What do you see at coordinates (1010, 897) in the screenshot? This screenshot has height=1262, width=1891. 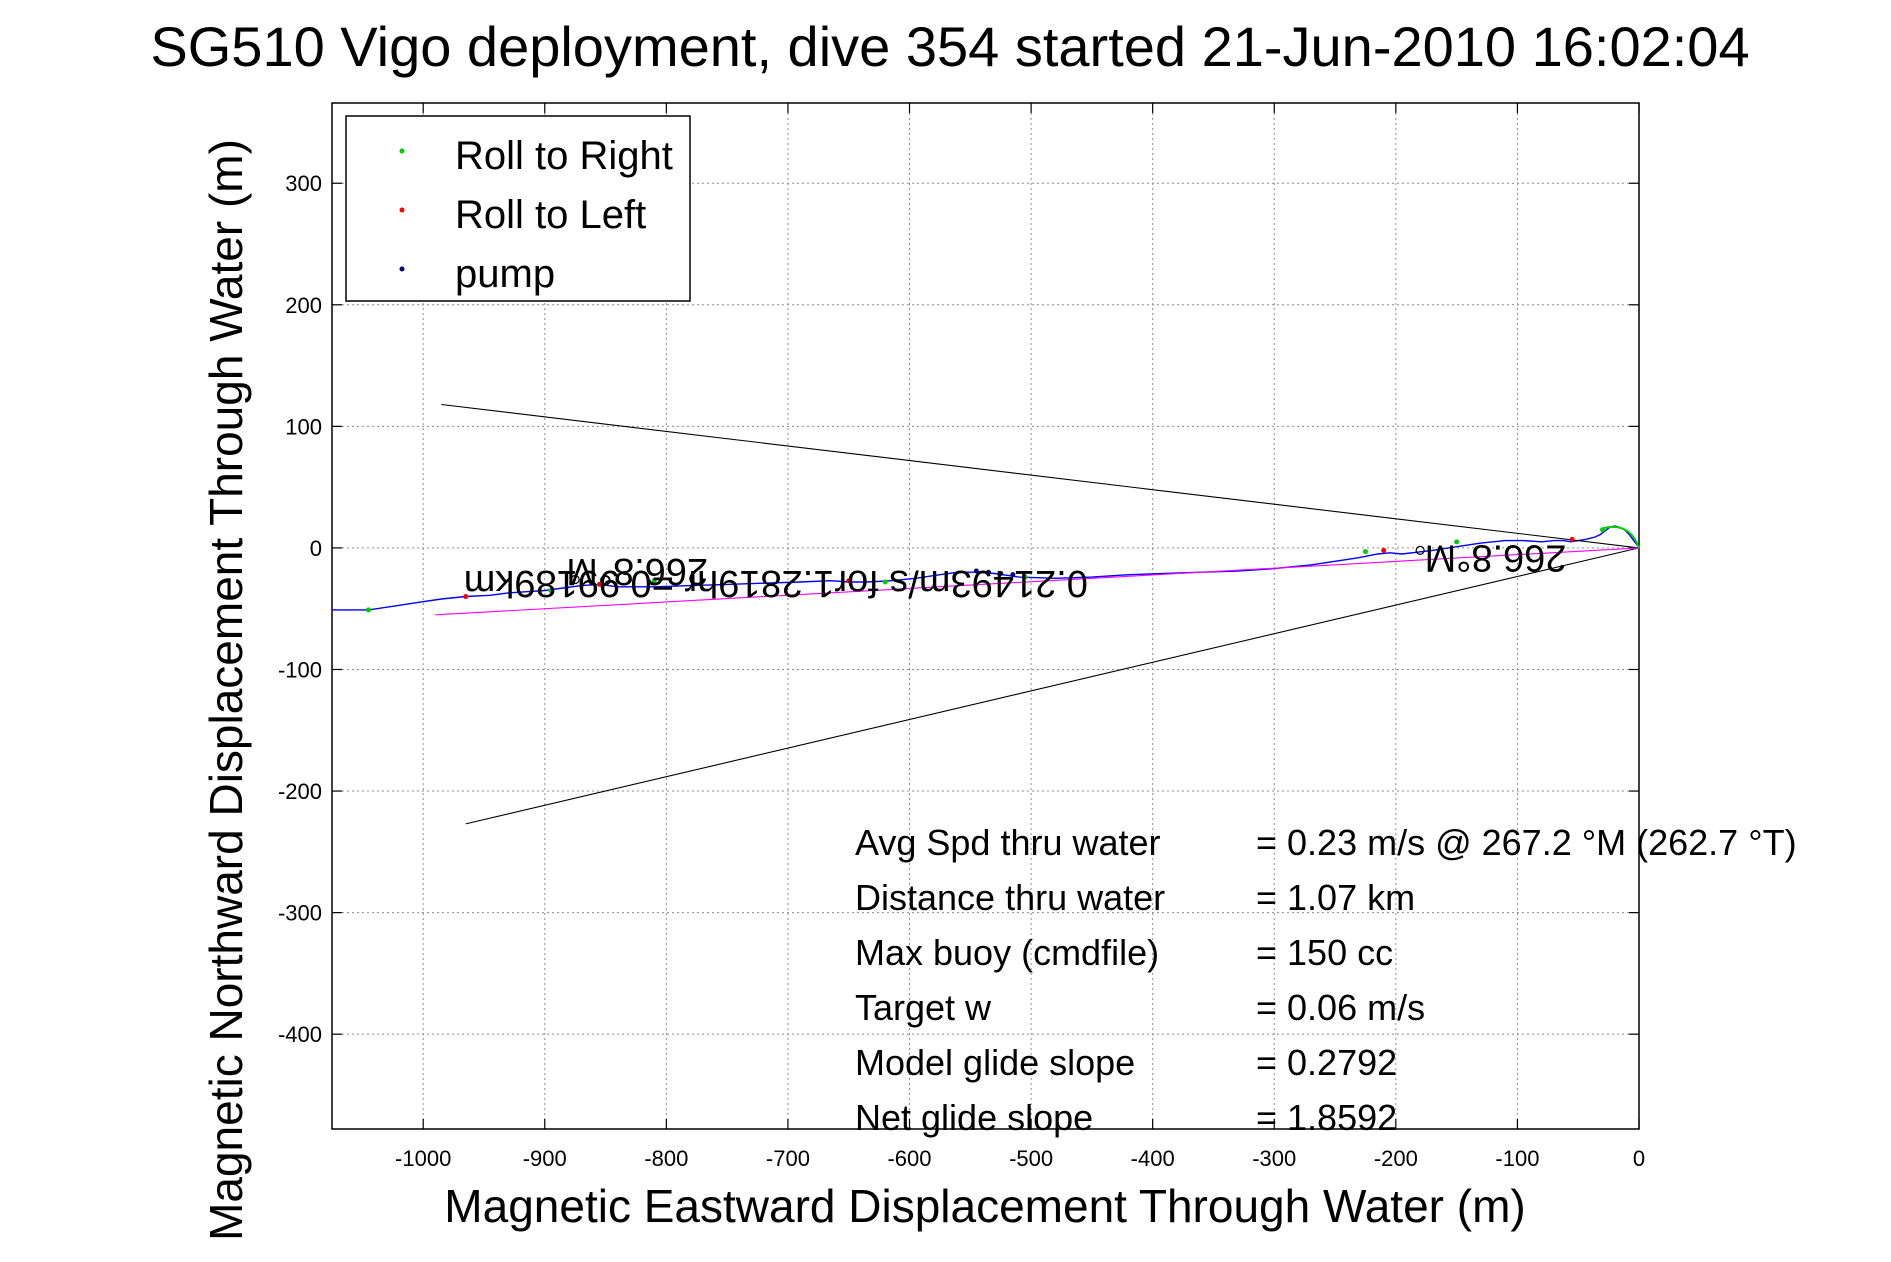 I see `stat-label: Distance thru water` at bounding box center [1010, 897].